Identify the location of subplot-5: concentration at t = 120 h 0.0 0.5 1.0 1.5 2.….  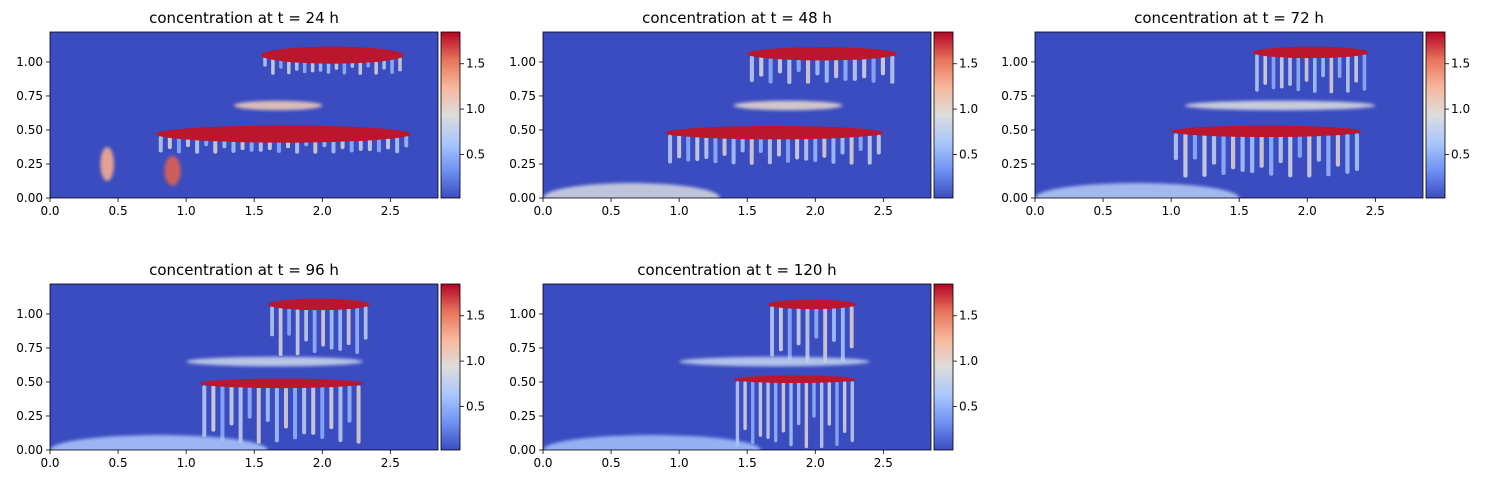
(743, 365).